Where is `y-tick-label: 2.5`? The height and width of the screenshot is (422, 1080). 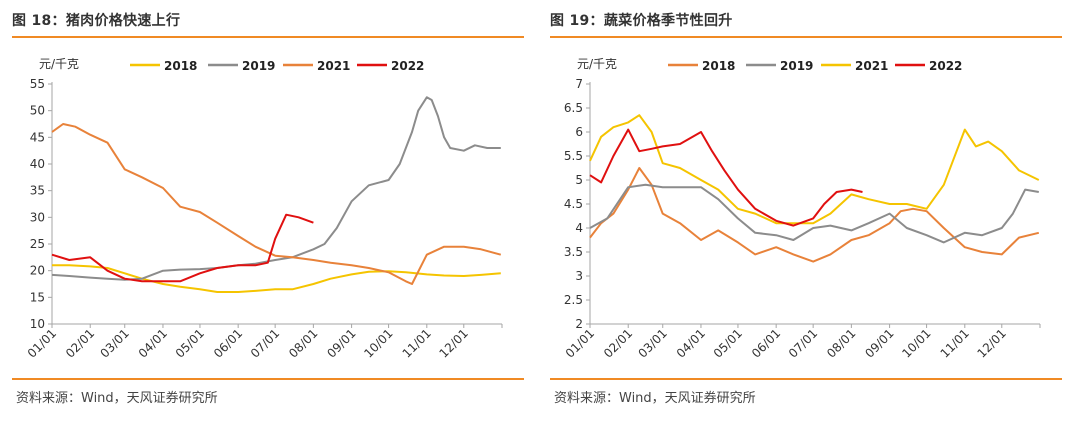
y-tick-label: 2.5 is located at coordinates (573, 300).